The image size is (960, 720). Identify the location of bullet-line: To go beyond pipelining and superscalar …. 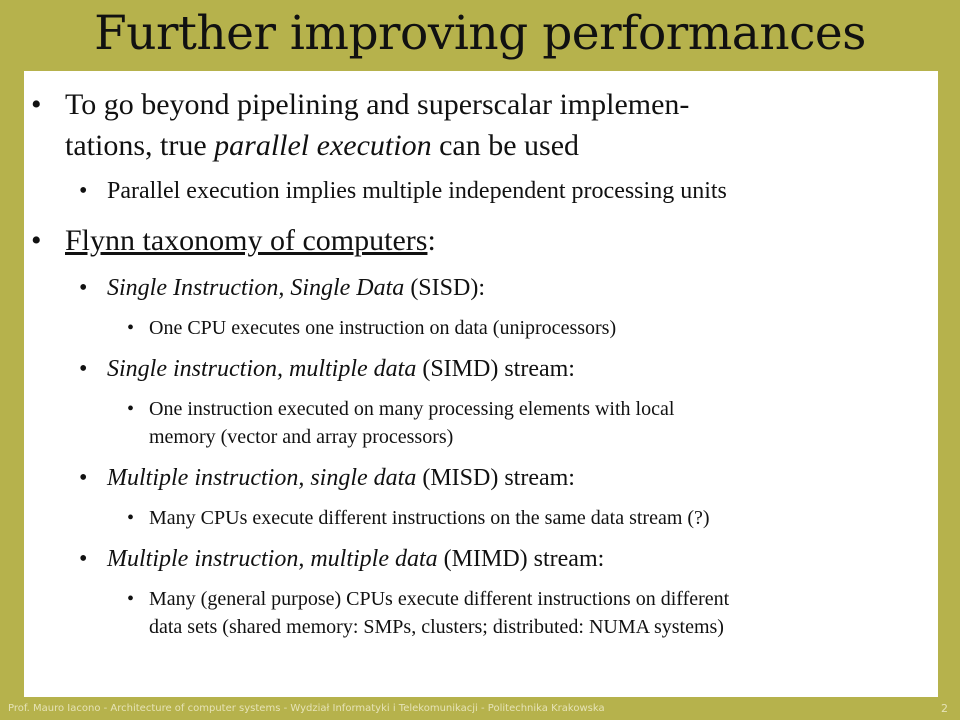
(377, 104).